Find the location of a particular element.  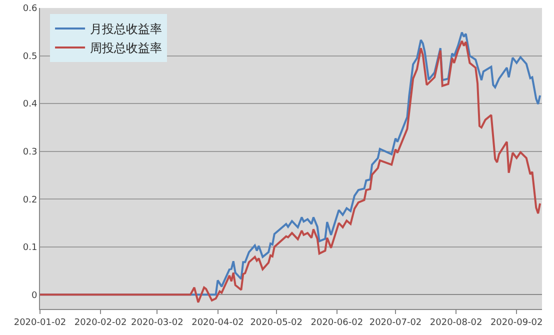

x-tick-label: 2020-09-02 is located at coordinates (516, 323).